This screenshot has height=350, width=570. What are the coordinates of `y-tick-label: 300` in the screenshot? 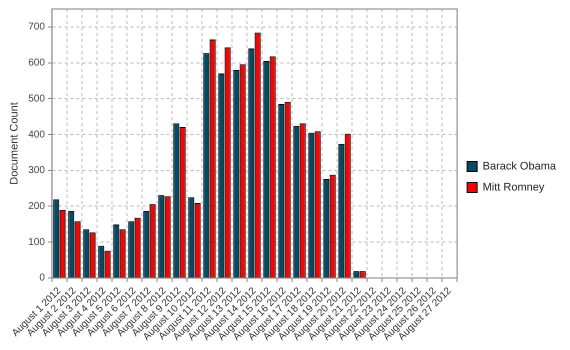 It's located at (37, 170).